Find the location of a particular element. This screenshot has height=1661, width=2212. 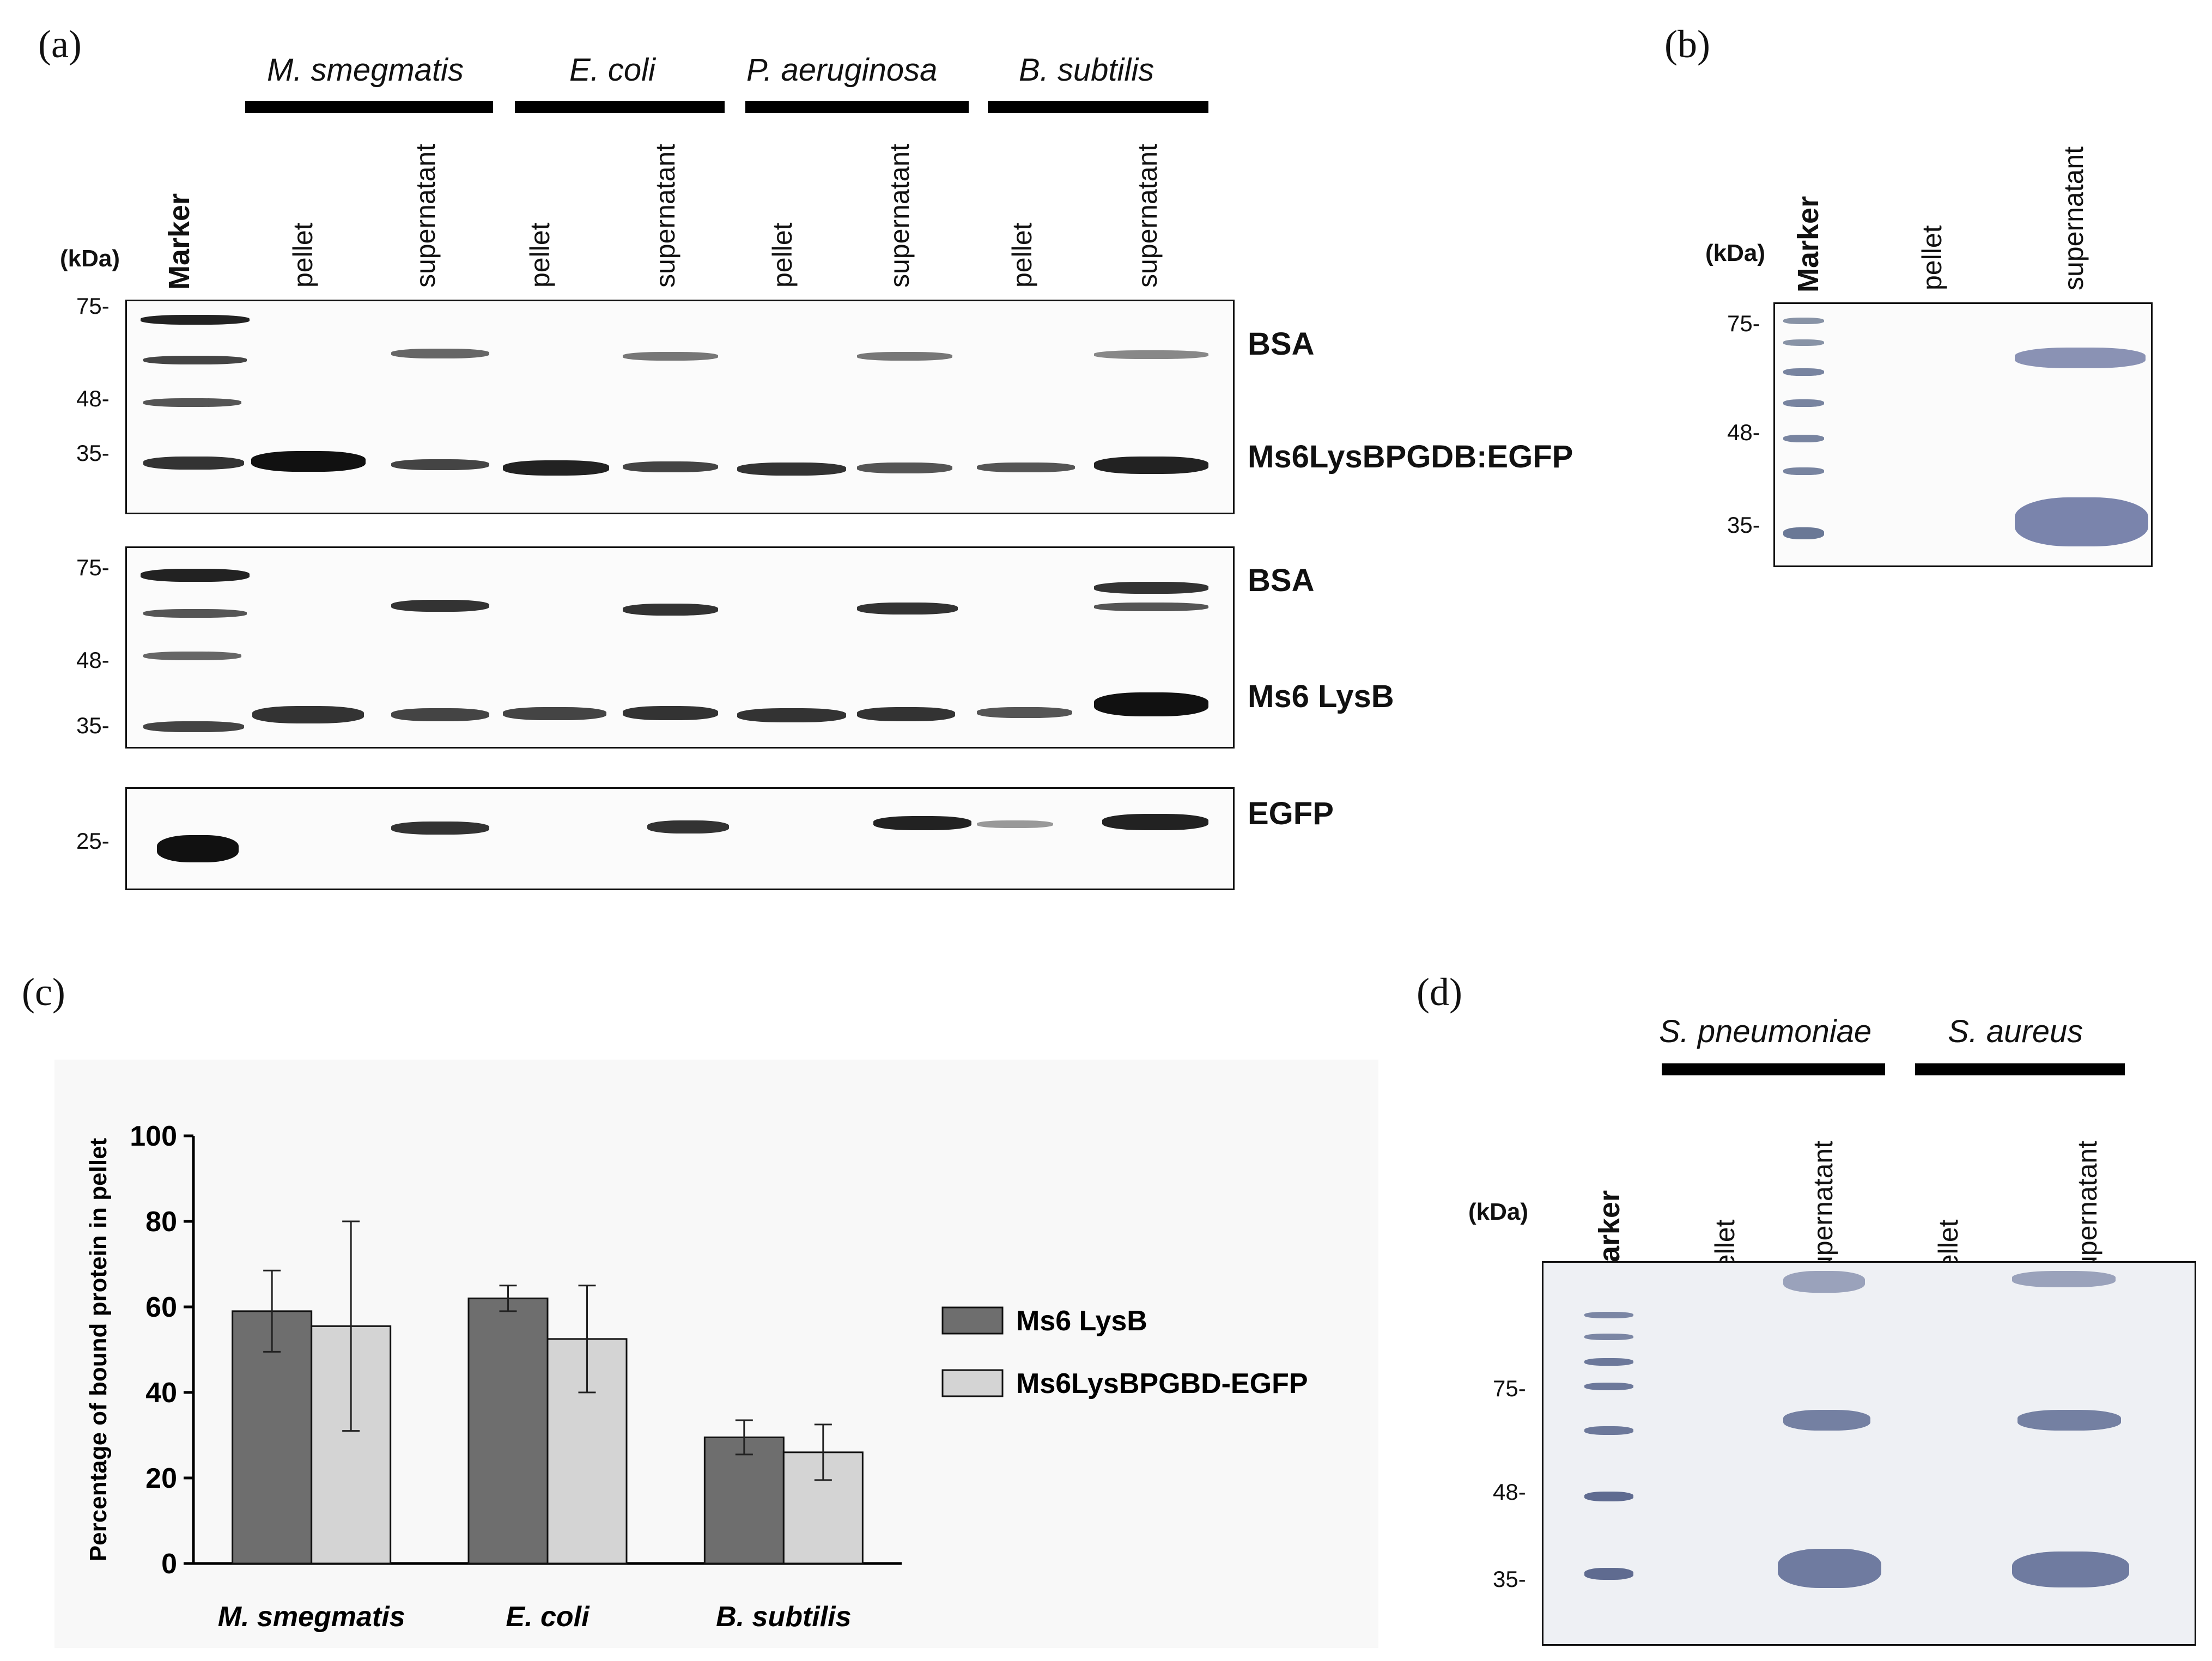

panel-c-label: (c) is located at coordinates (43, 992).